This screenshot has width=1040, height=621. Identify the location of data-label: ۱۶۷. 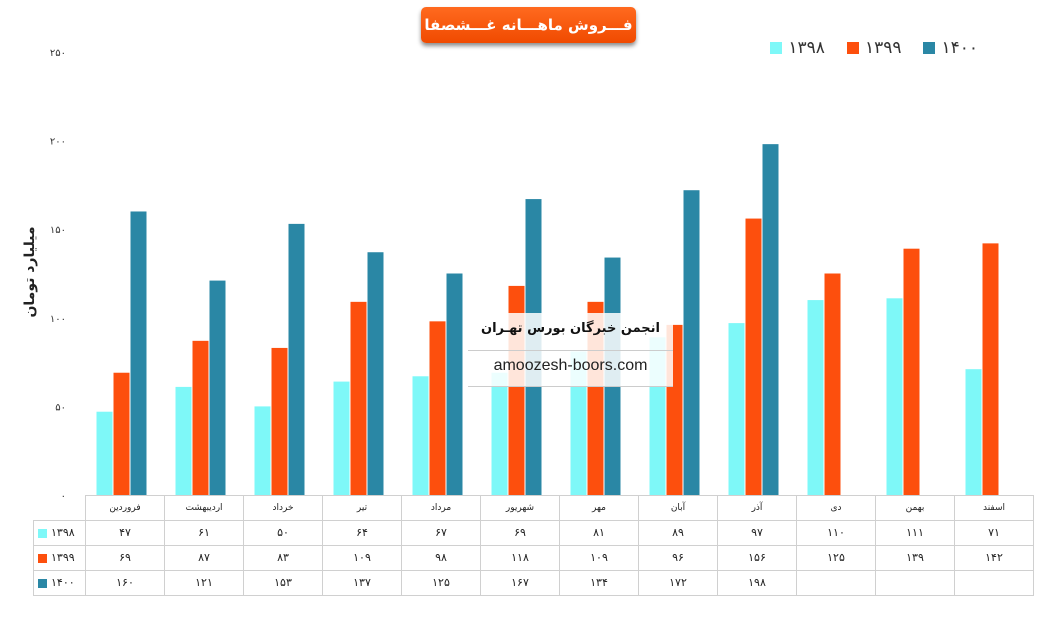
(520, 582).